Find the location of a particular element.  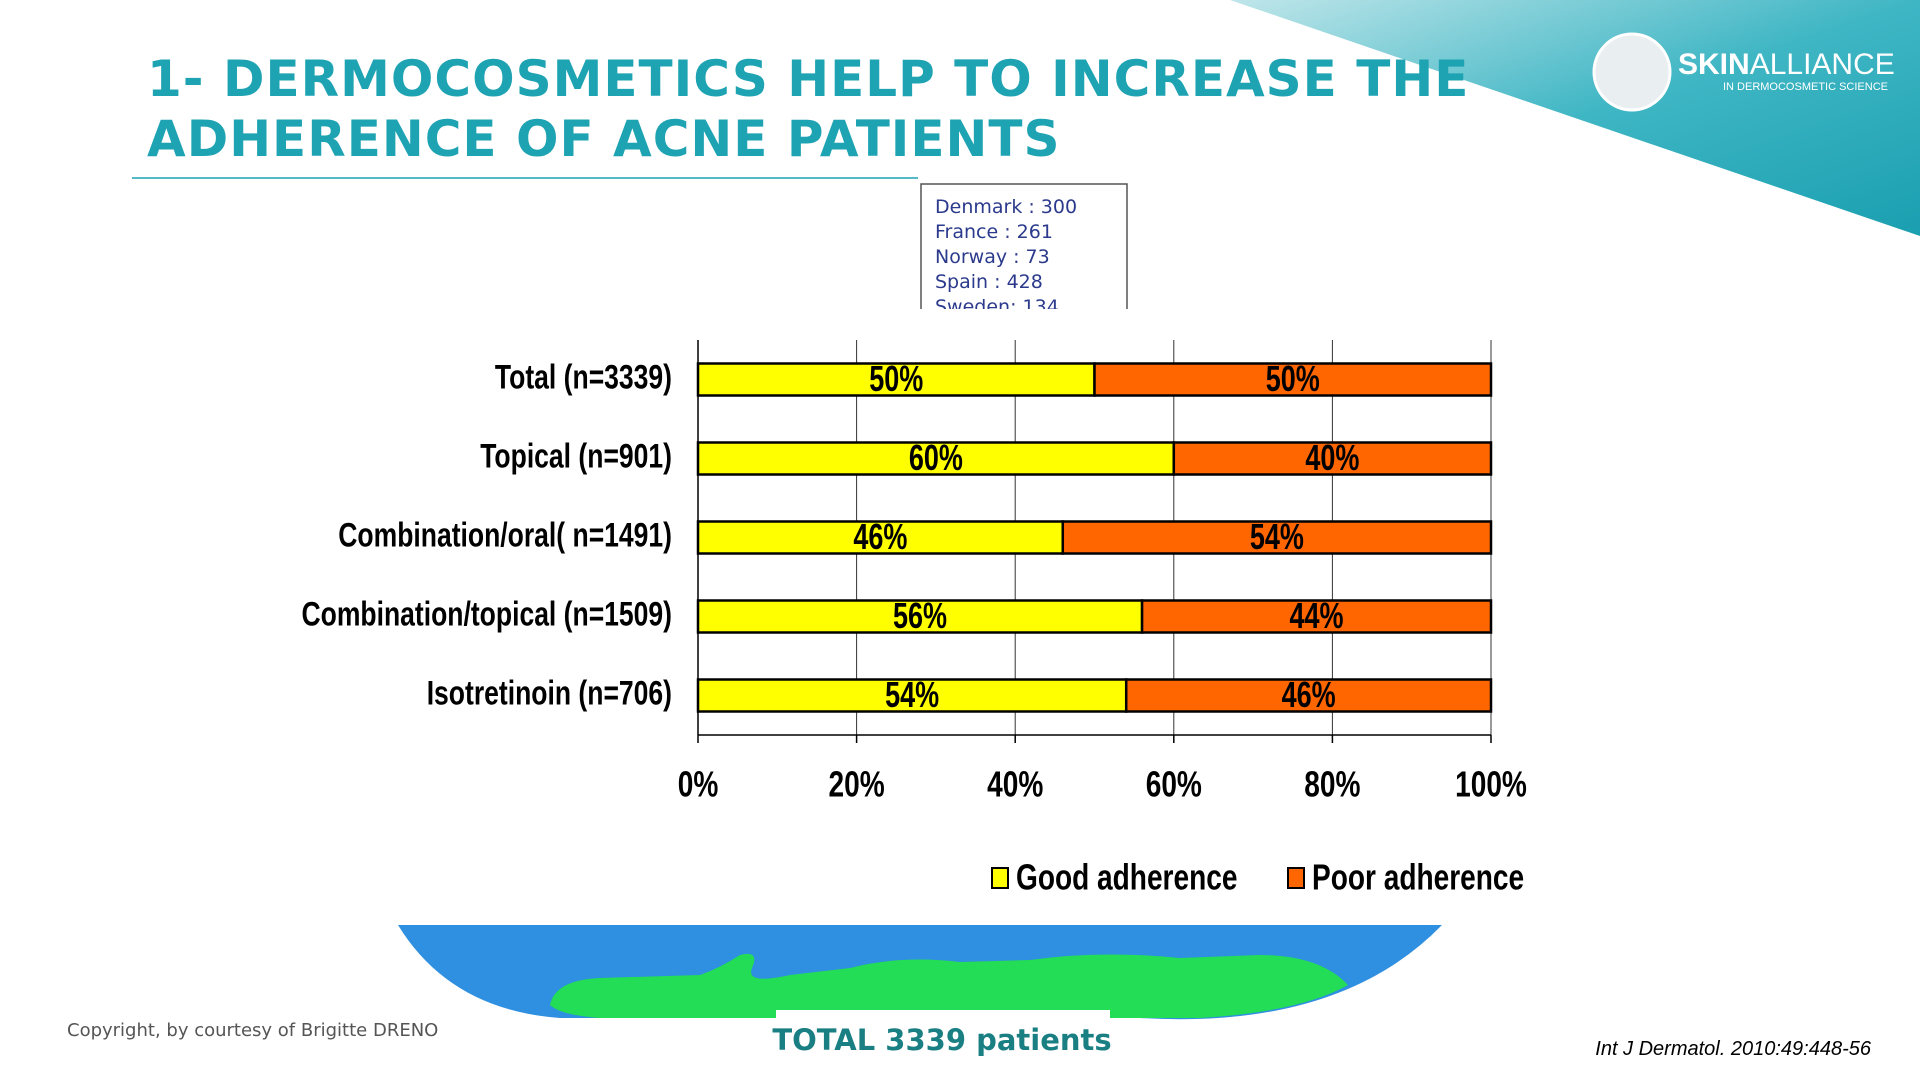

copyright: Copyright, by courtesy of Brigitte DRENO is located at coordinates (252, 1030).